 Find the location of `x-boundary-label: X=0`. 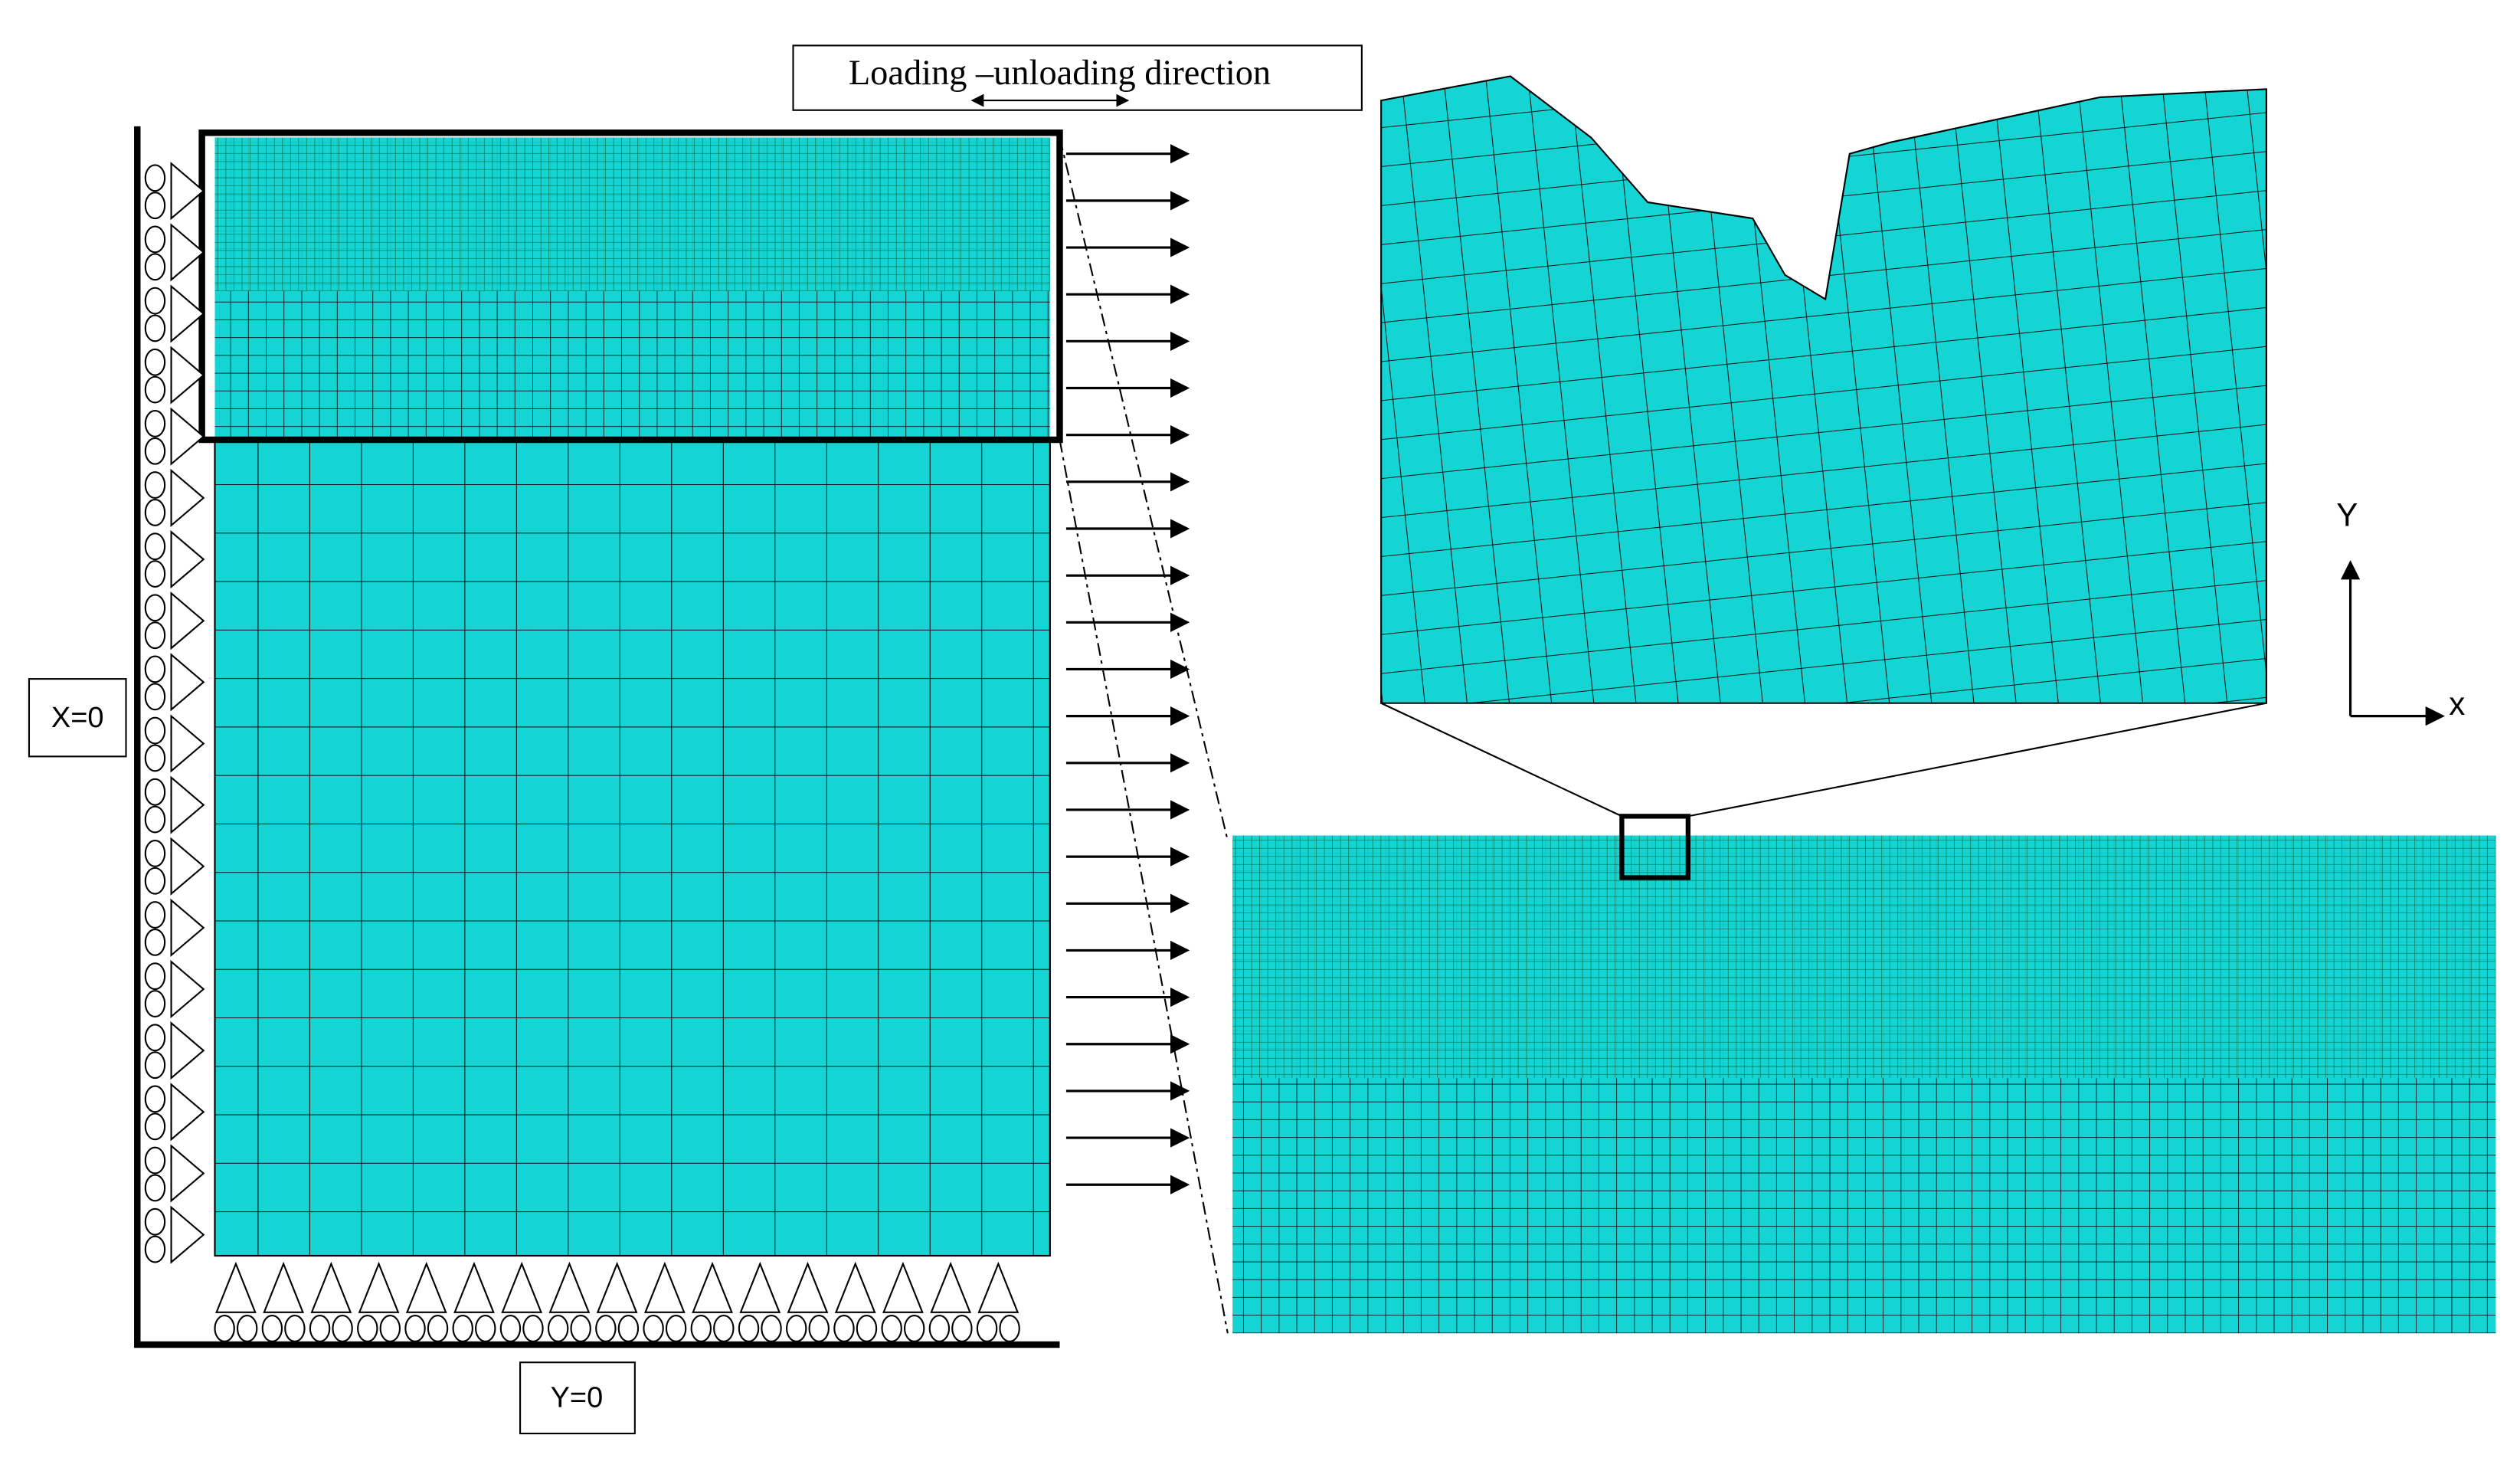

x-boundary-label: X=0 is located at coordinates (77, 718).